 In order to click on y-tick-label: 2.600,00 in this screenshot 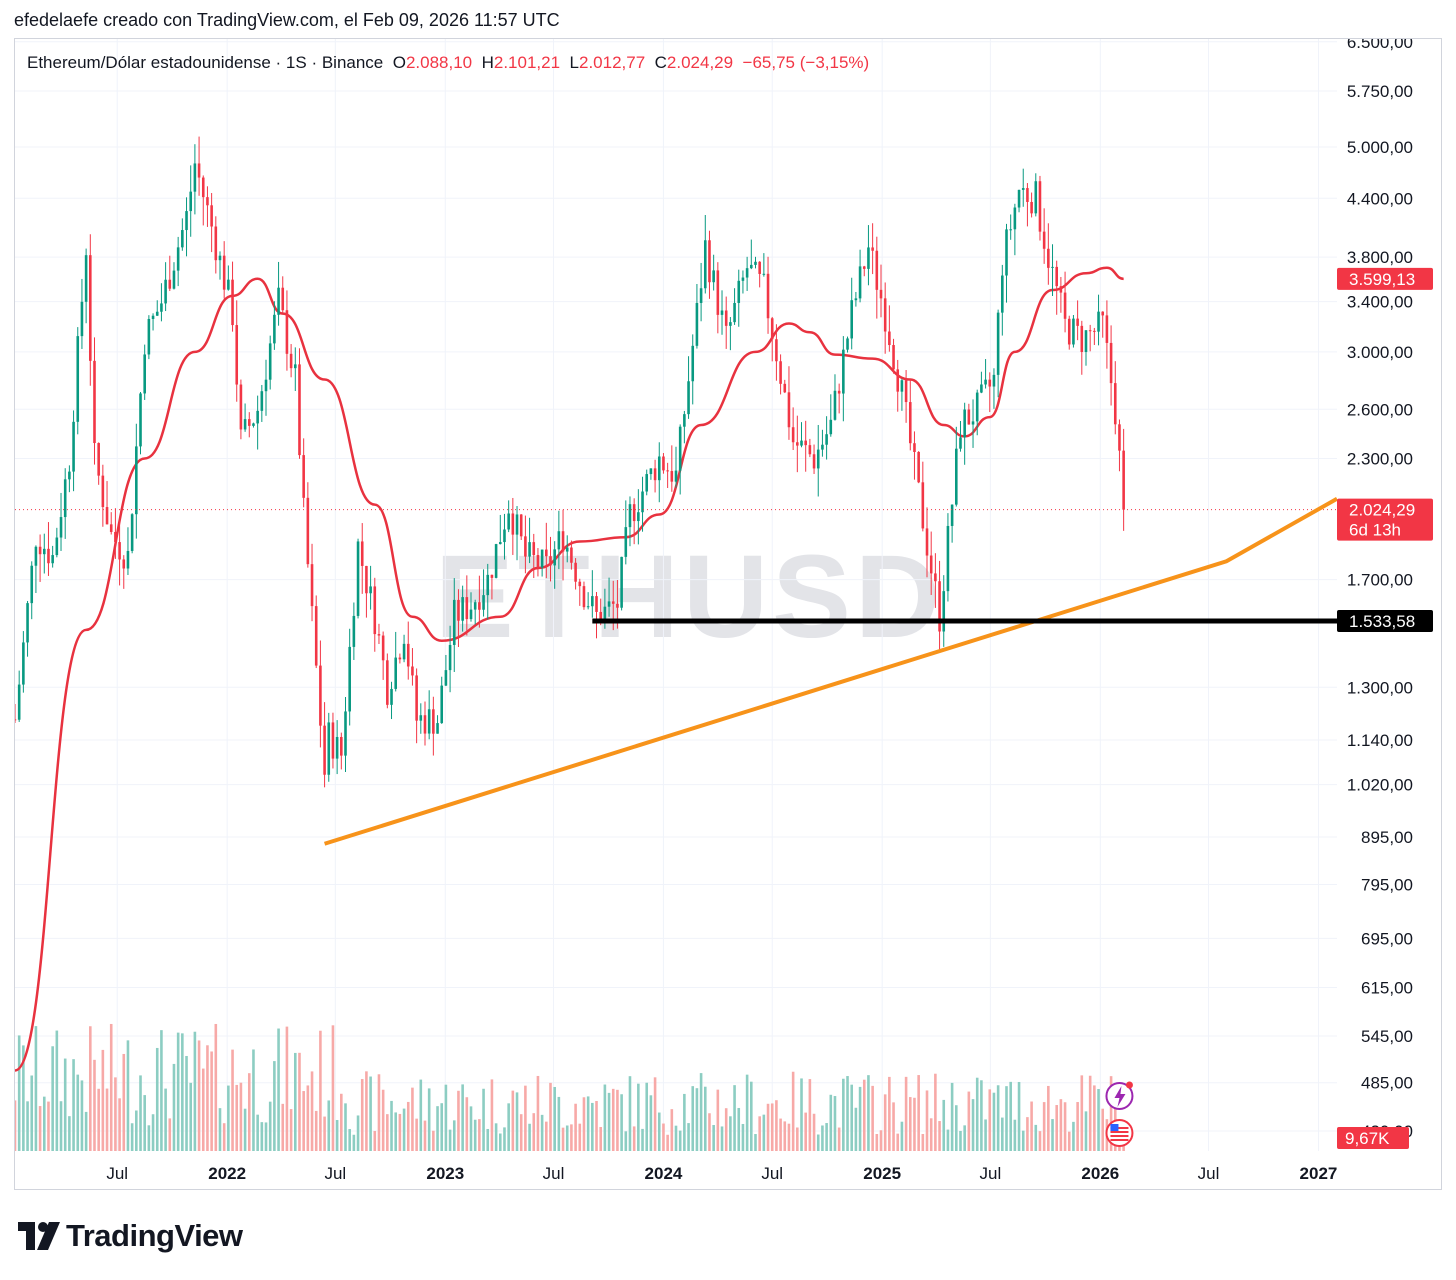, I will do `click(1380, 409)`.